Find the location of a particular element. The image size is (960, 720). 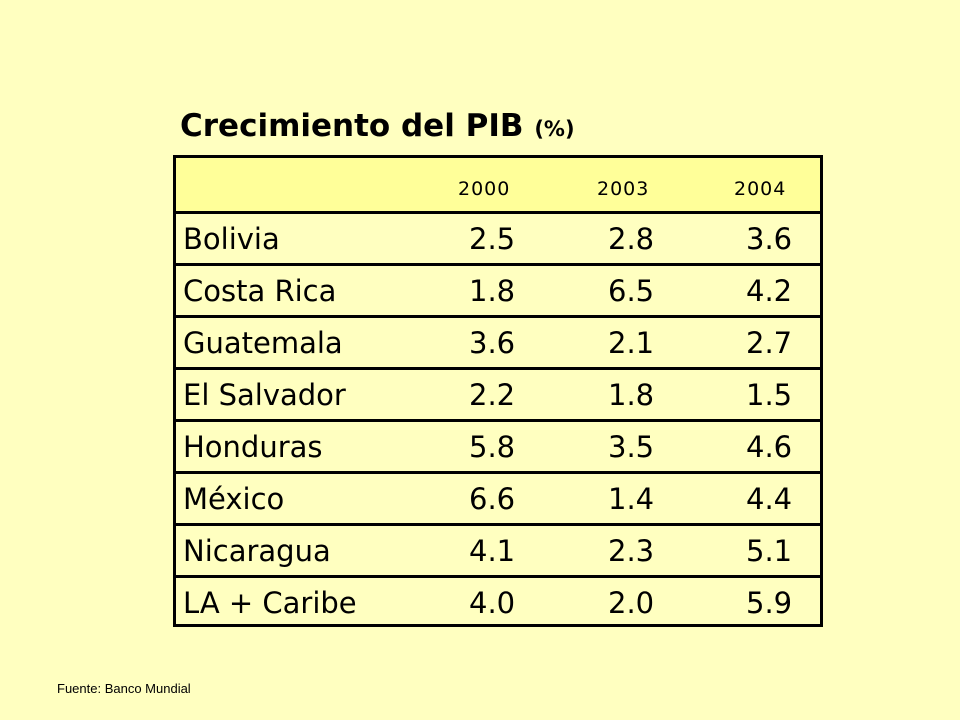

table-cell: 2.0 is located at coordinates (631, 603).